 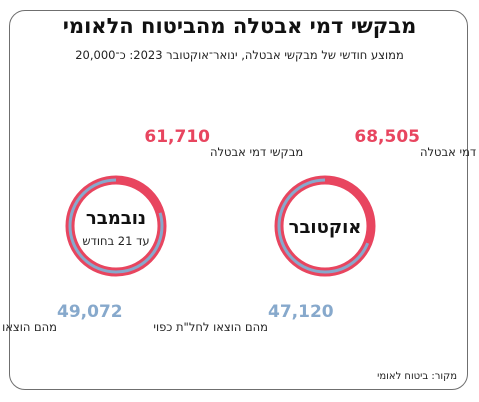 I want to click on applicants-value-november: 61,710, so click(x=177, y=137).